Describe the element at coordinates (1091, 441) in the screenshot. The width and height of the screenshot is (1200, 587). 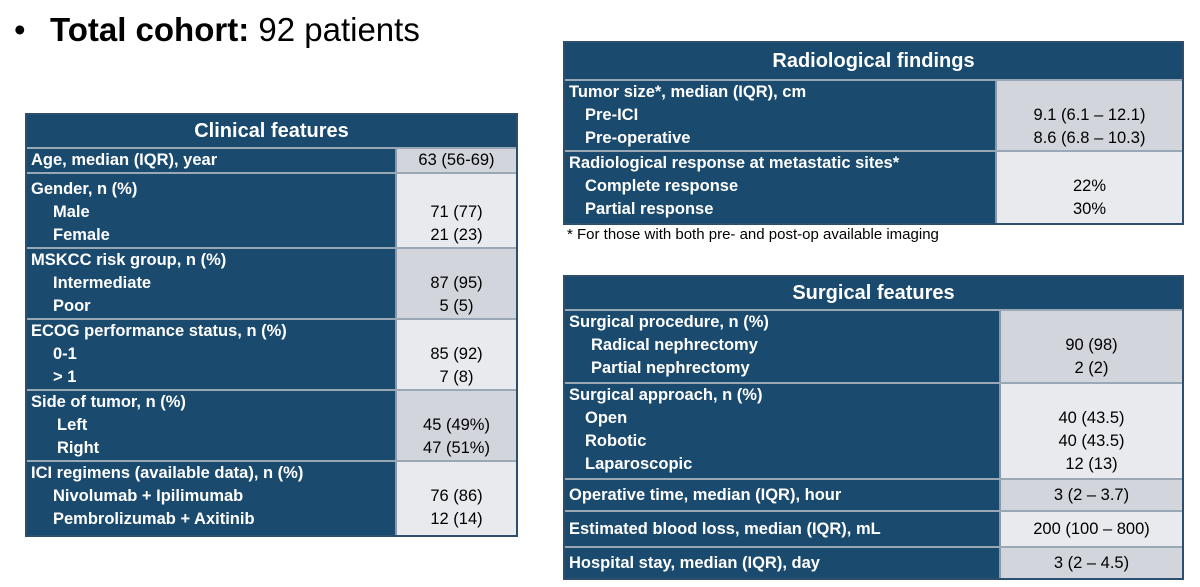
I see `robotic-value: 40 (43.5)` at that location.